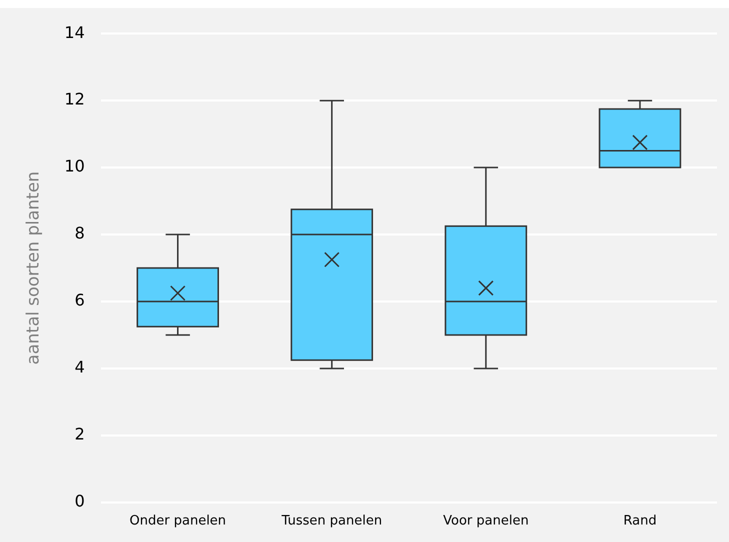 This screenshot has width=729, height=542. What do you see at coordinates (178, 521) in the screenshot?
I see `x-tick-label: Onder panelen` at bounding box center [178, 521].